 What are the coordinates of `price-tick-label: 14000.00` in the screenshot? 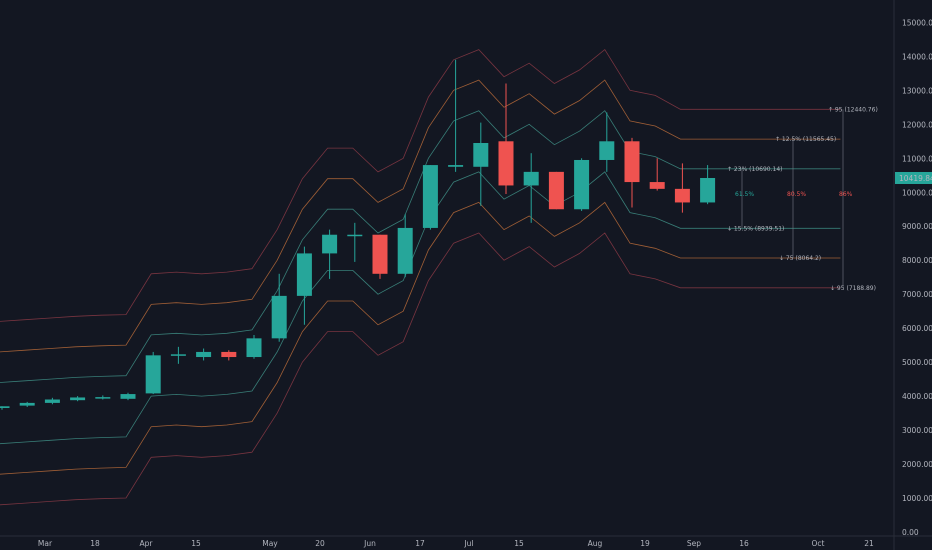 It's located at (917, 56).